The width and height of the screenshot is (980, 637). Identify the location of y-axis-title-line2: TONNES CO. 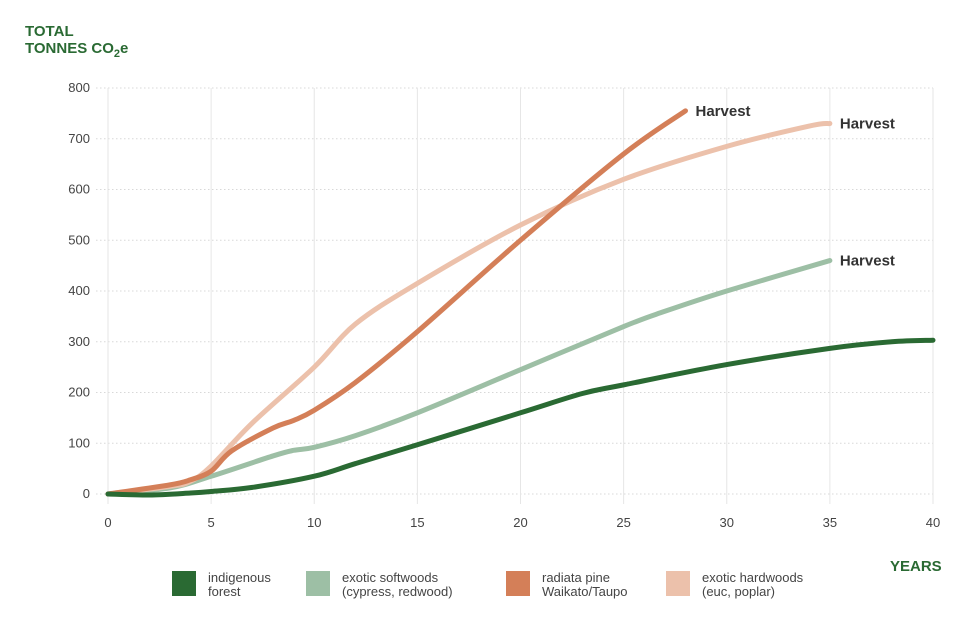
(69, 48).